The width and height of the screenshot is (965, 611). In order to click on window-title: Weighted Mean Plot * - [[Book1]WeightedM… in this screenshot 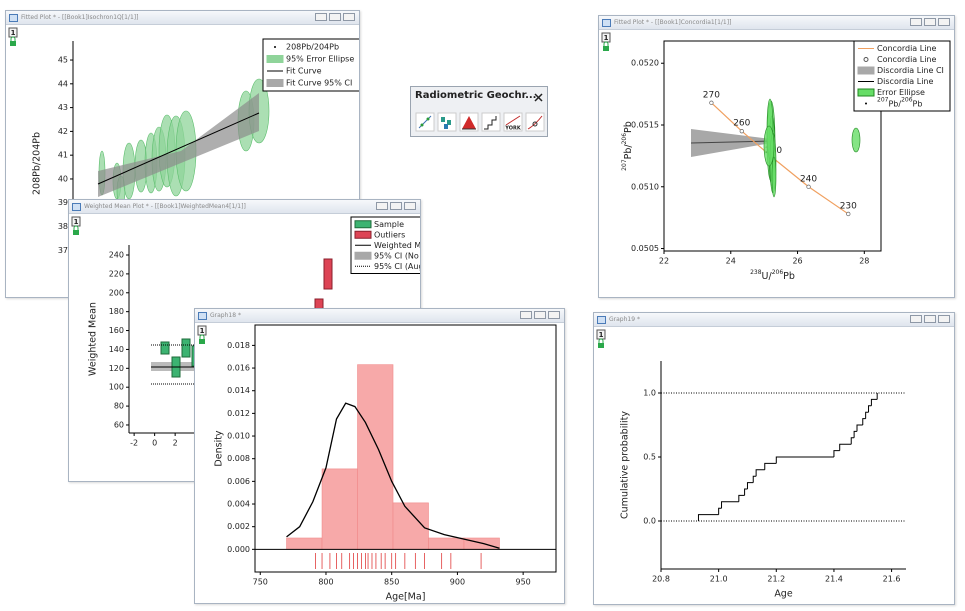, I will do `click(165, 206)`.